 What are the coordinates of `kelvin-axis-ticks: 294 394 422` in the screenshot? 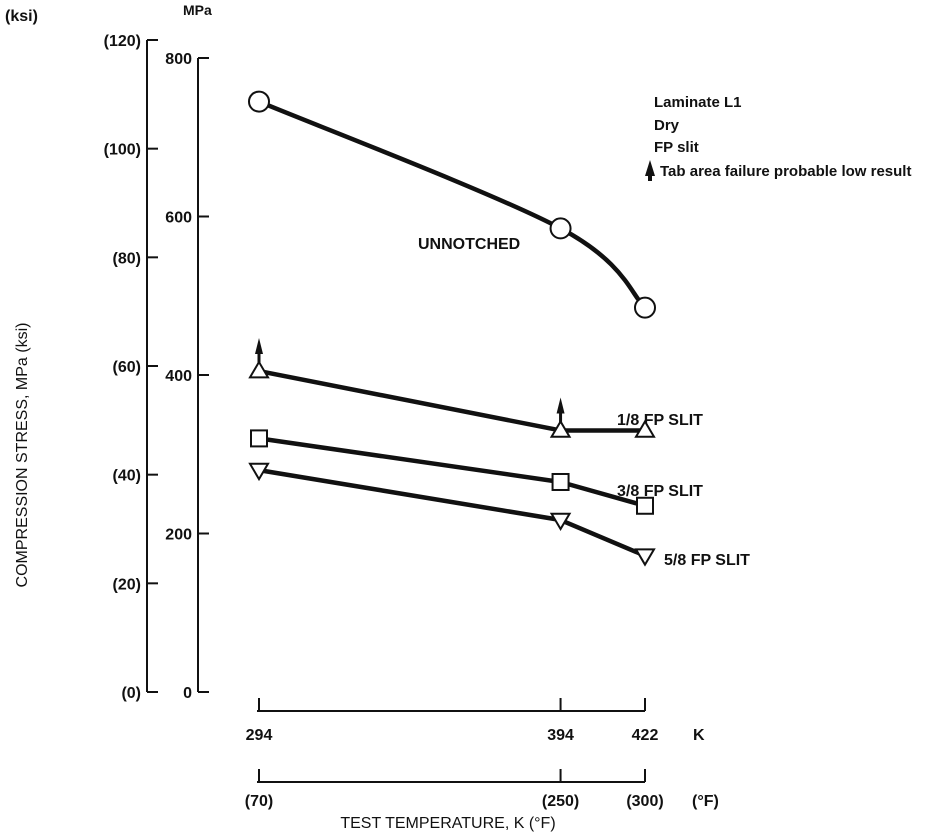 It's located at (452, 721).